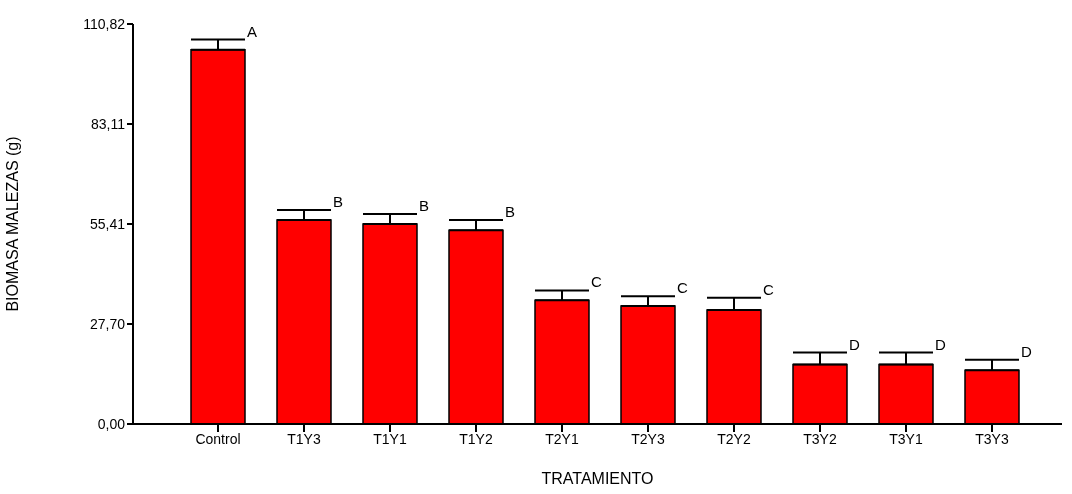  Describe the element at coordinates (562, 438) in the screenshot. I see `x-tick-label: T2Y1` at that location.